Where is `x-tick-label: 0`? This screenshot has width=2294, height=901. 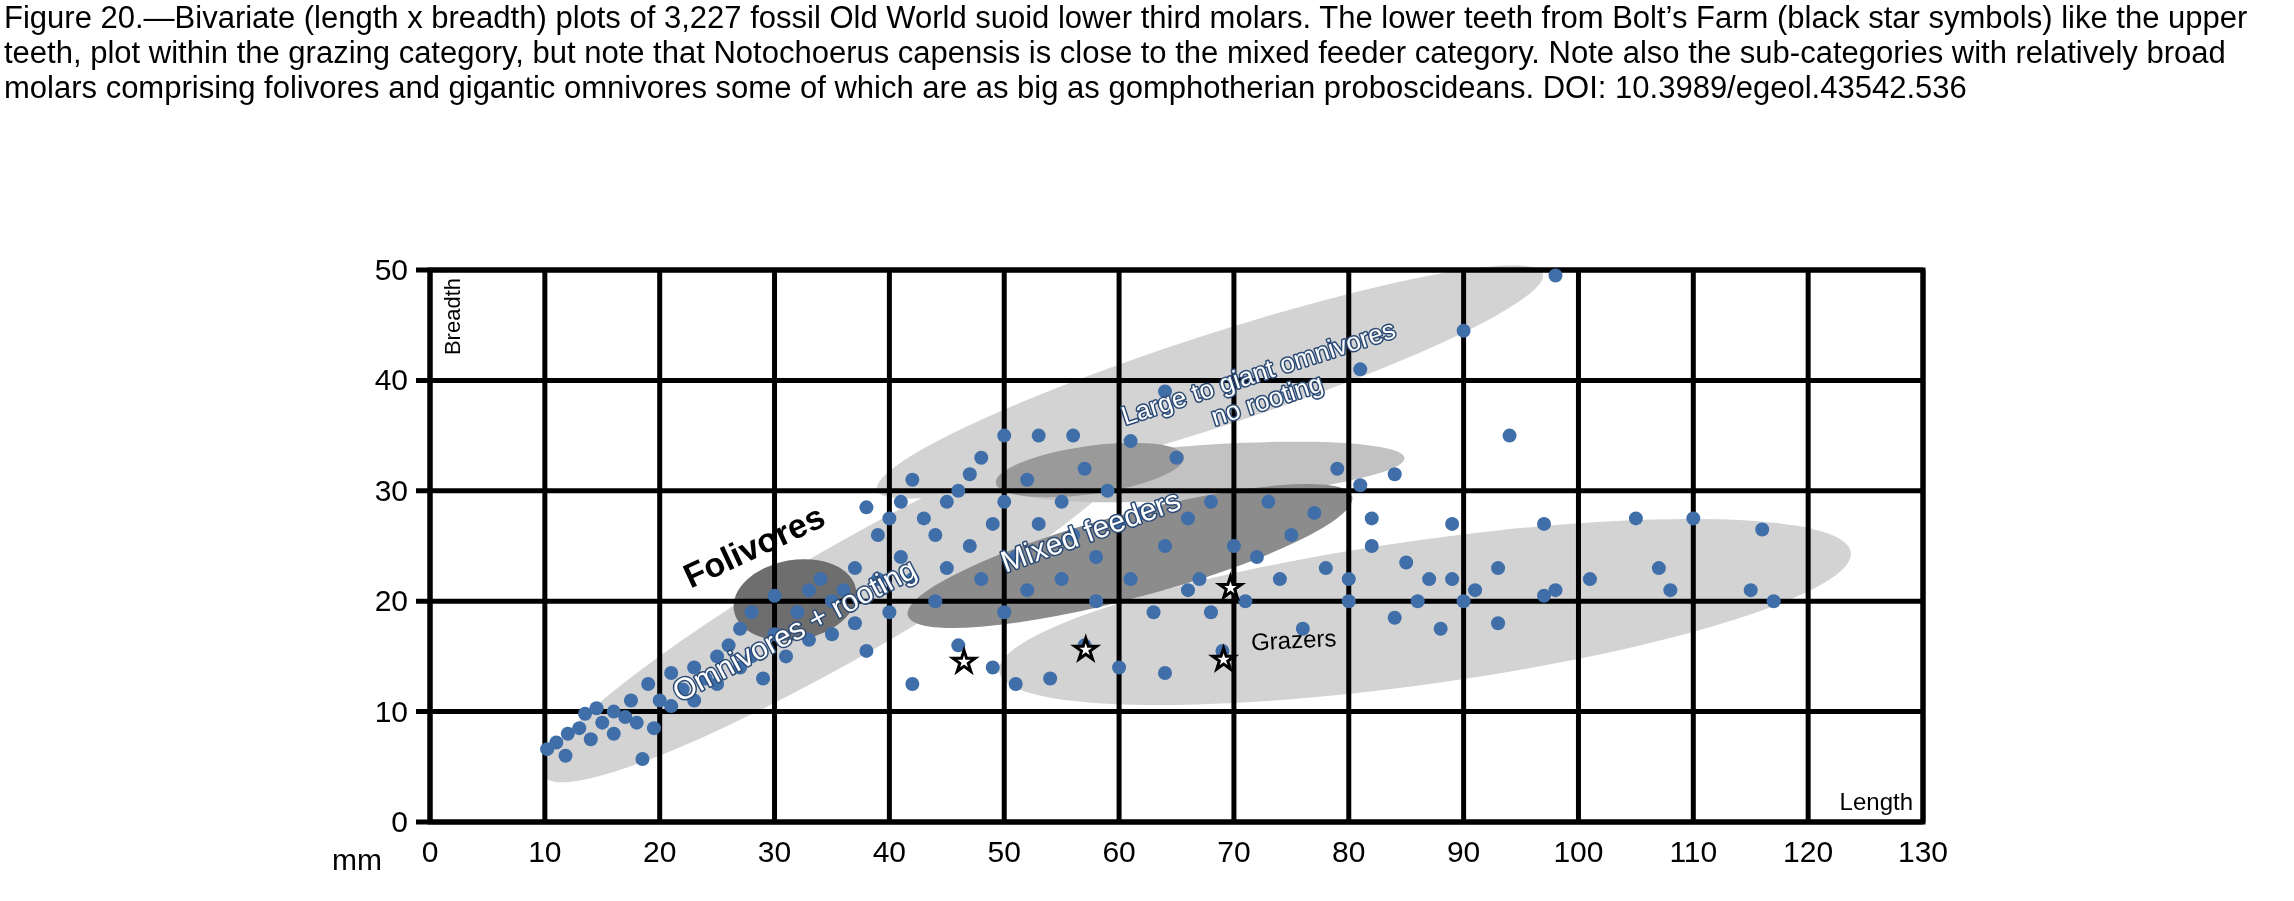
x-tick-label: 0 is located at coordinates (430, 851).